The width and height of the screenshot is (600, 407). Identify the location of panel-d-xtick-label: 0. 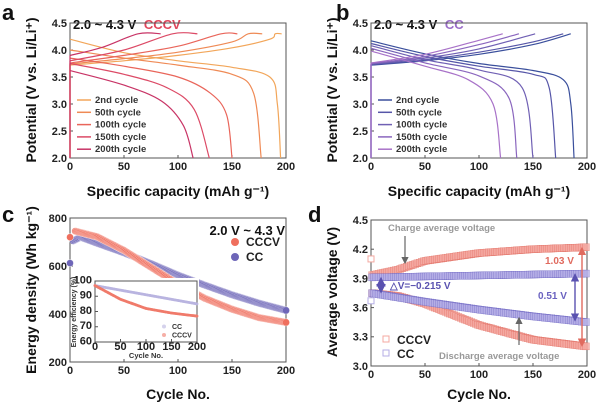
(371, 375).